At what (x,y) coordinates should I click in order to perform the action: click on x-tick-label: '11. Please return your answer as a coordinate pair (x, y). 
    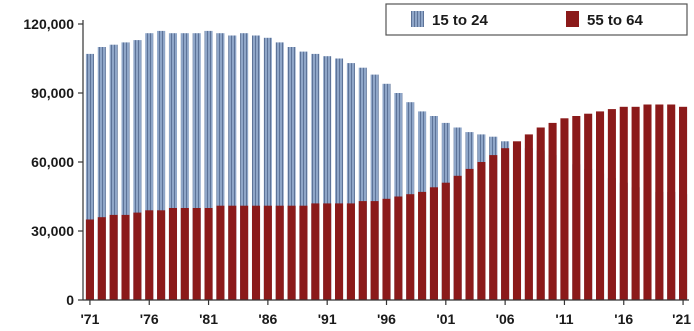
    Looking at the image, I should click on (564, 319).